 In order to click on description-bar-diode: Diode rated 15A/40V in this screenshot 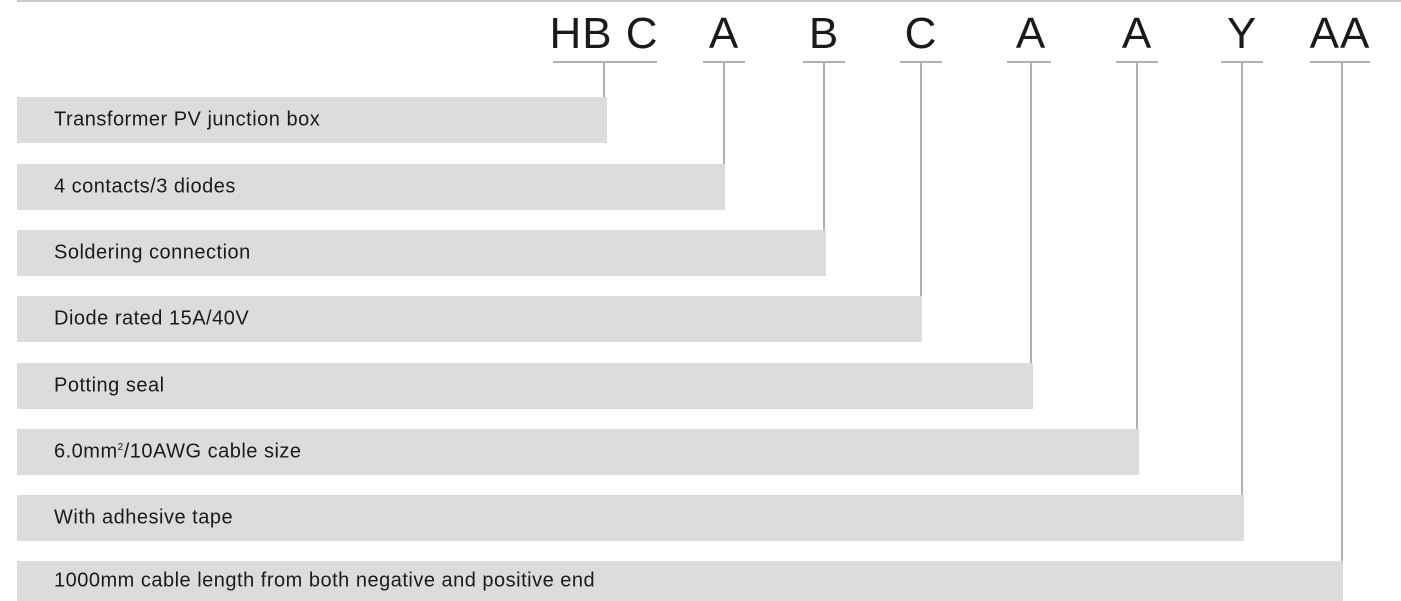, I will do `click(469, 319)`.